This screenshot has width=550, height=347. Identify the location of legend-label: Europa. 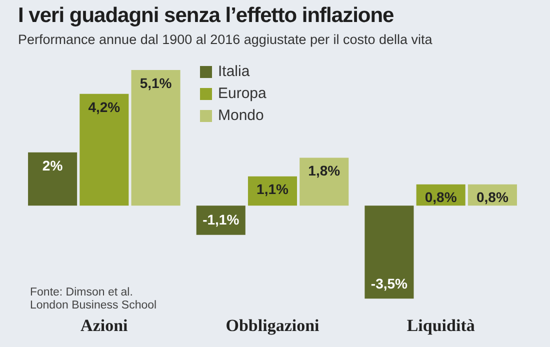
(242, 93).